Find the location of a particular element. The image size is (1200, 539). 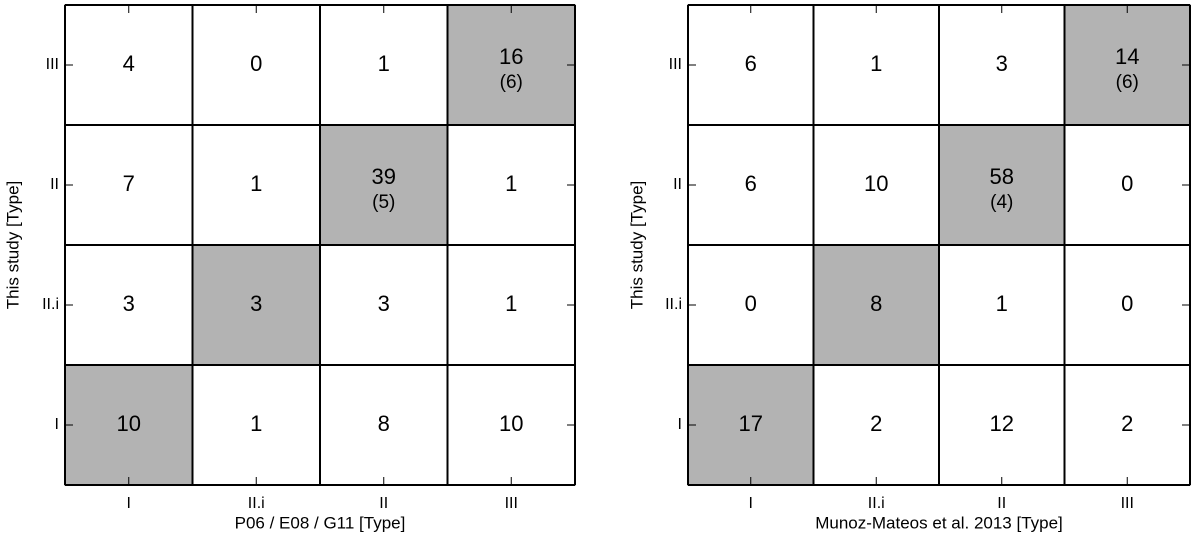

cell-value: 16 is located at coordinates (511, 56).